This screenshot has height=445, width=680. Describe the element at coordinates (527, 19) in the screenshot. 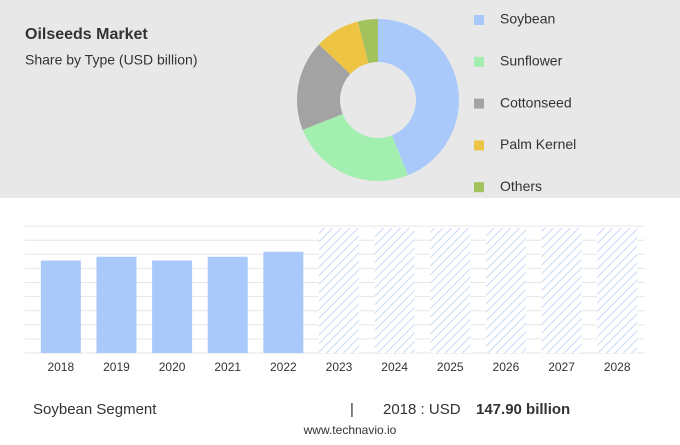

I see `legend-label: Soybean` at that location.